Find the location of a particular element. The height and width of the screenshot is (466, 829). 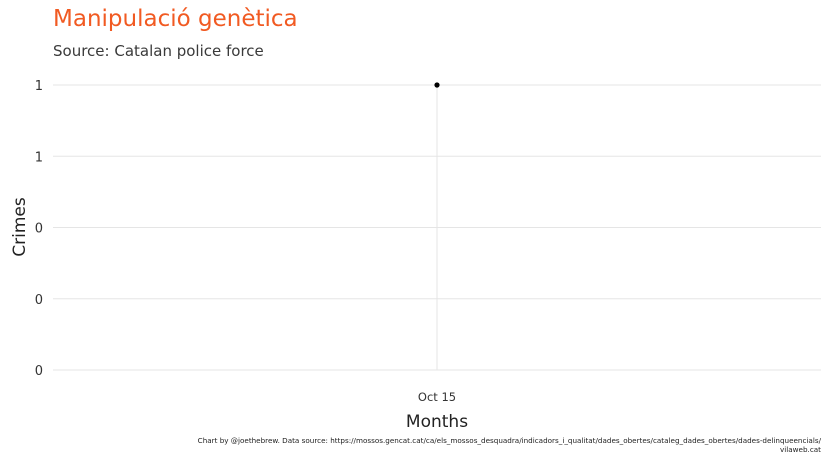

x-tick-labels: Oct 15 is located at coordinates (437, 397).